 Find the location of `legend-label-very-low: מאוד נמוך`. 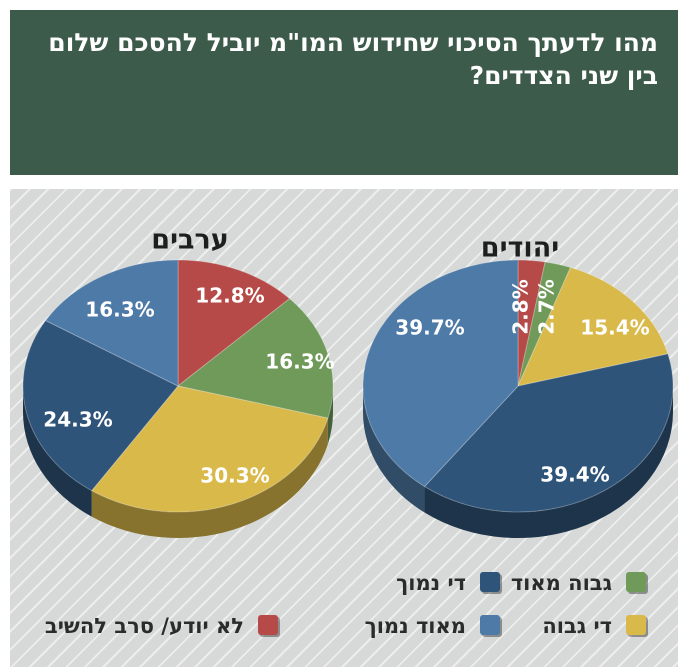

legend-label-very-low: מאוד נמוך is located at coordinates (415, 626).